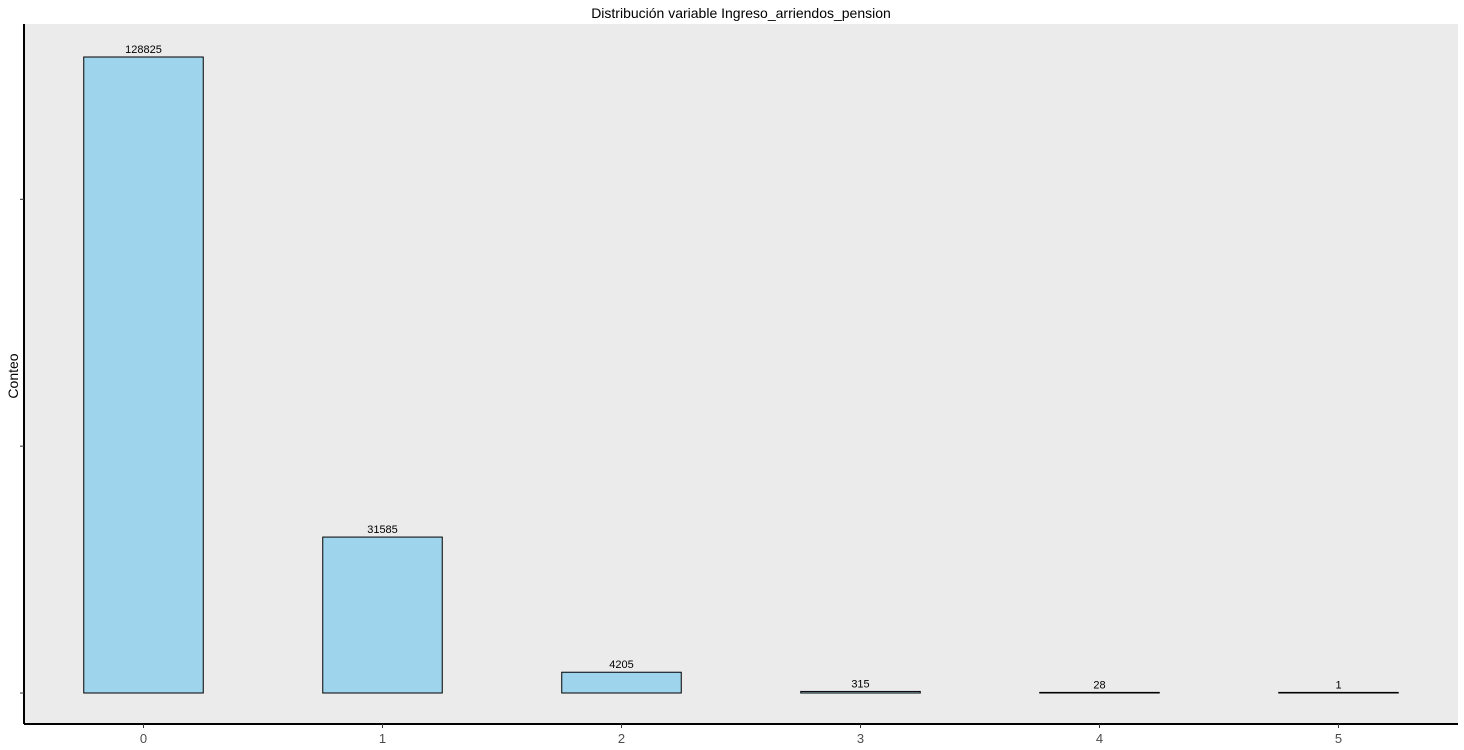 The image size is (1464, 750). I want to click on x-tick-label-4: 4, so click(1099, 738).